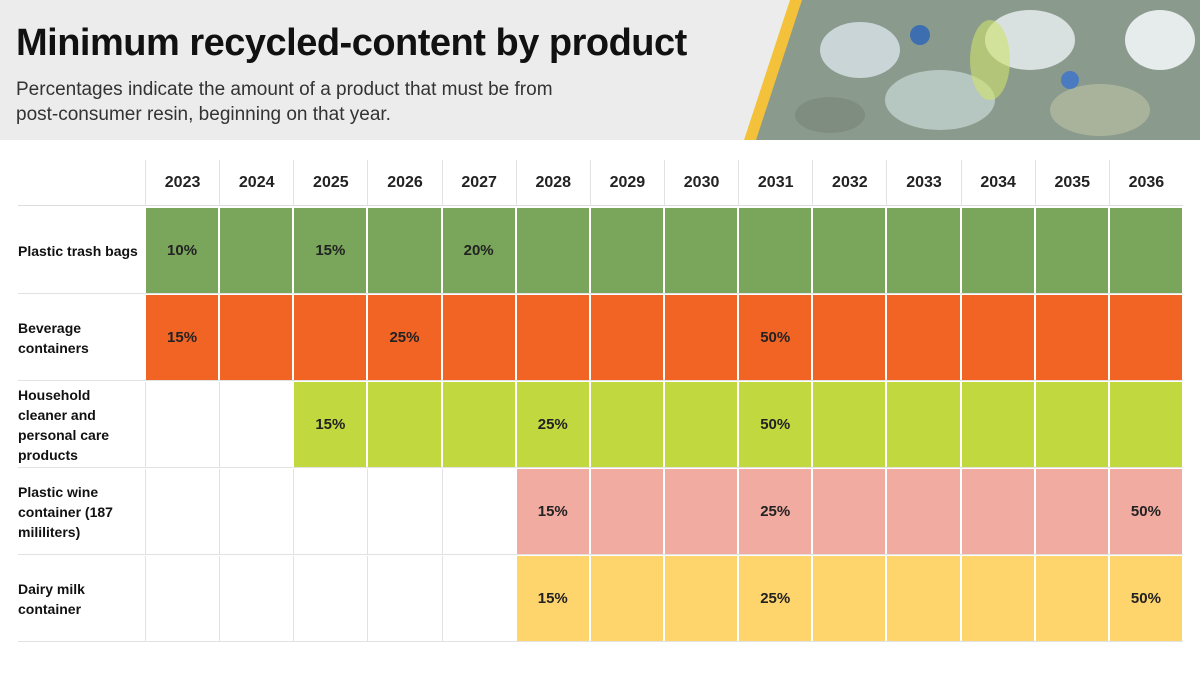 The width and height of the screenshot is (1200, 675). I want to click on column-header: 2028, so click(552, 182).